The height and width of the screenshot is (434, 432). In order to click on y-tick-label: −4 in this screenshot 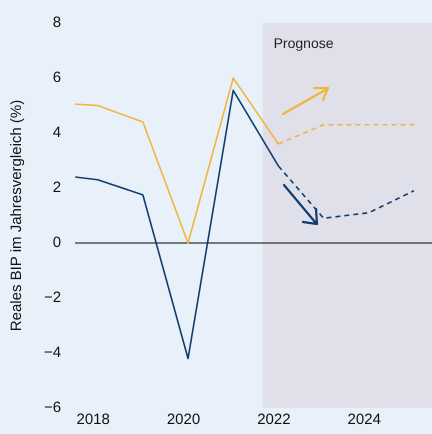, I will do `click(53, 353)`.